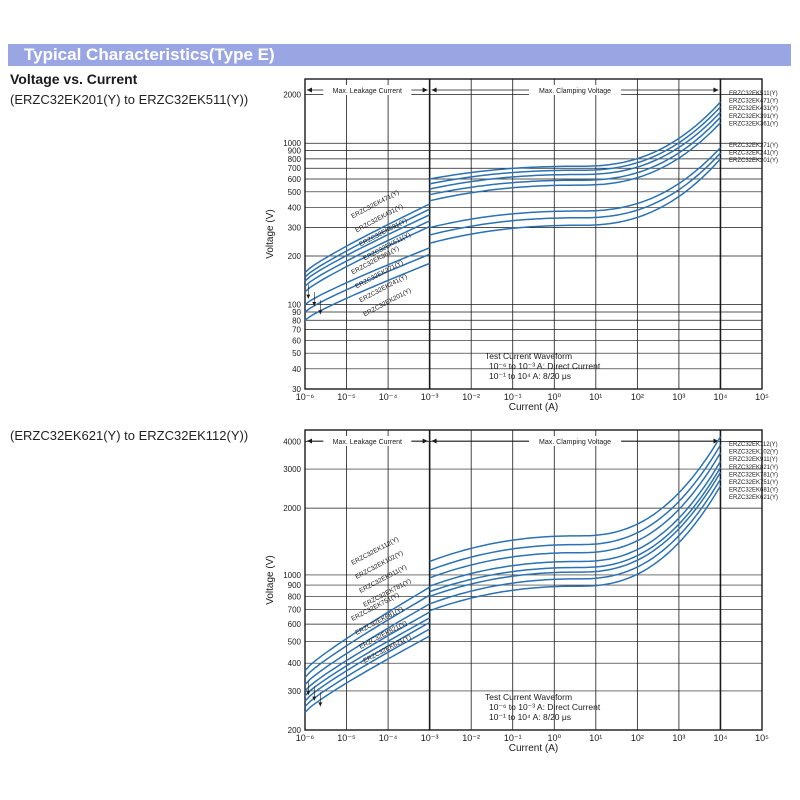 The height and width of the screenshot is (800, 800). I want to click on chart-2-curve-leak-ERZC32EK751(Y), so click(367, 661).